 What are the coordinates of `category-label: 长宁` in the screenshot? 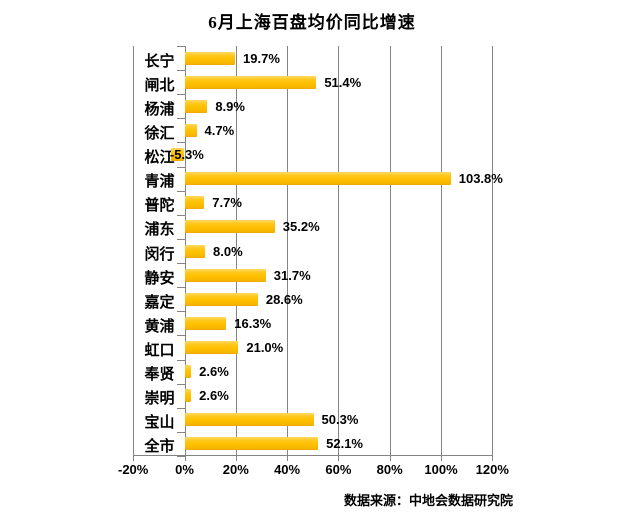 It's located at (159, 61).